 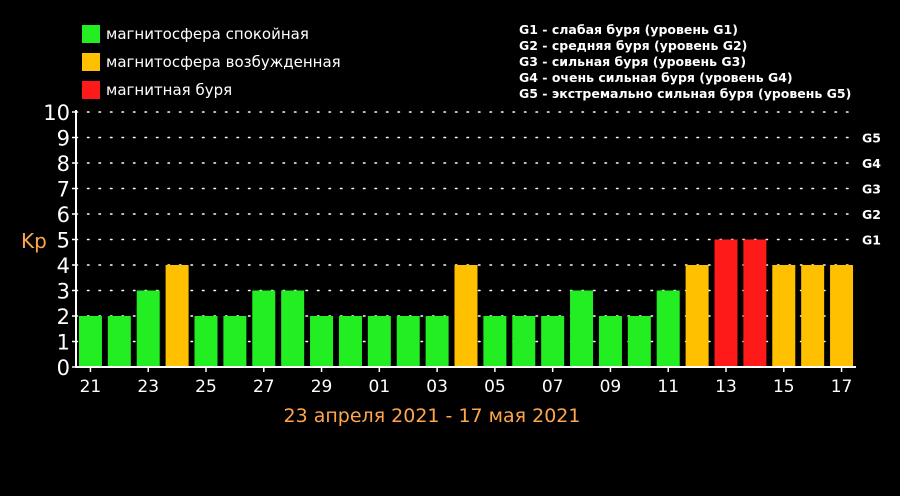 What do you see at coordinates (633, 45) in the screenshot?
I see `g-level-g2: G2 - средняя буря (уровень G2)` at bounding box center [633, 45].